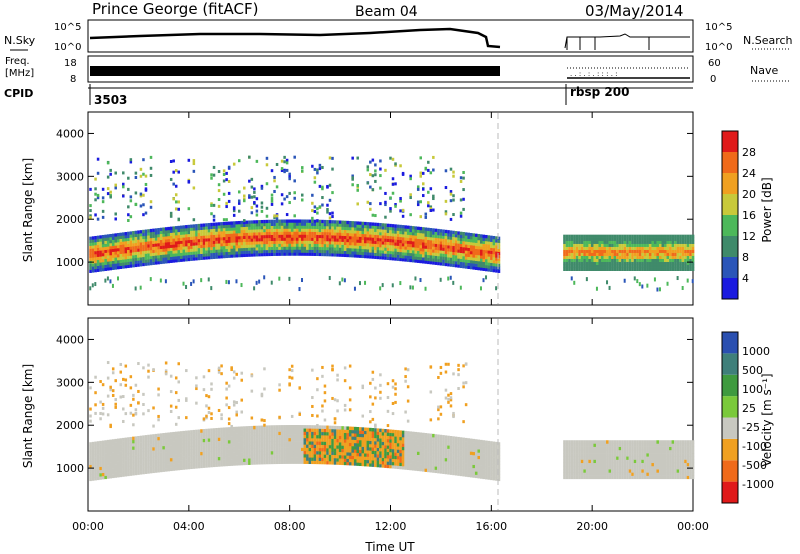 The height and width of the screenshot is (554, 800). Describe the element at coordinates (749, 173) in the screenshot. I see `colorbar-tick-label: 24` at that location.